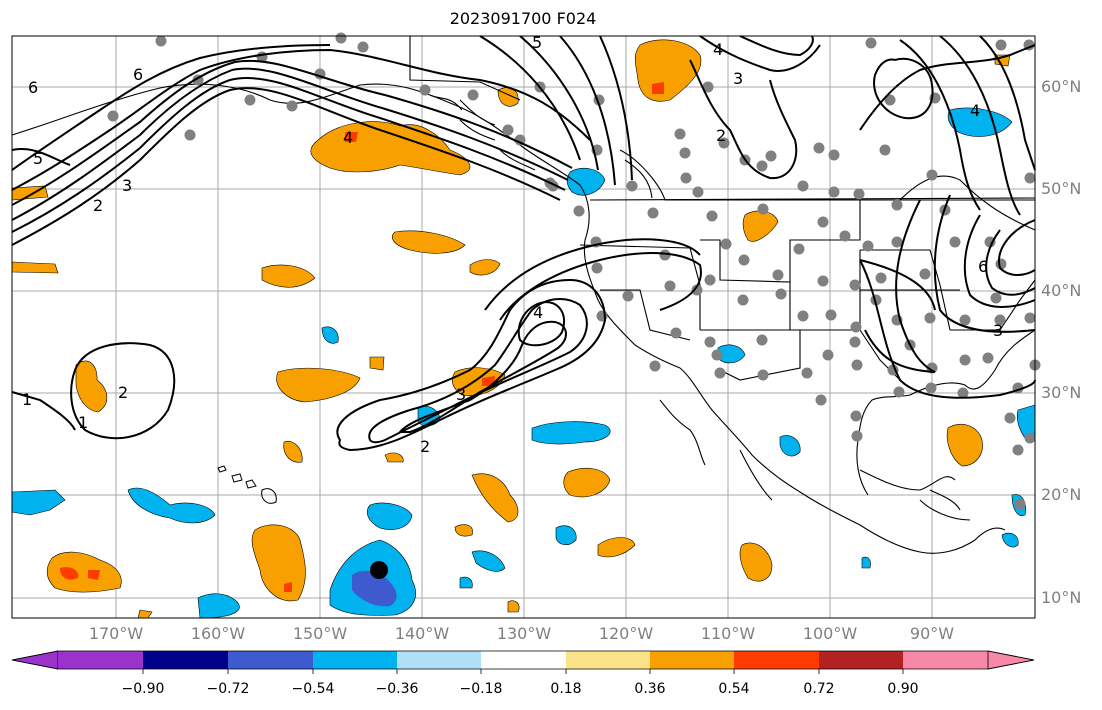 The image size is (1102, 710). Describe the element at coordinates (523, 18) in the screenshot. I see `map-title: 2023091700 F024` at that location.